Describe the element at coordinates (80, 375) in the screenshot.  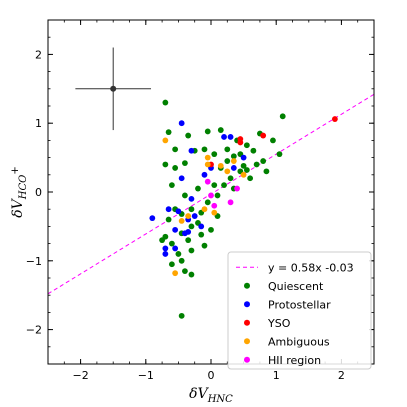
I see `x-tick-label: −2` at that location.